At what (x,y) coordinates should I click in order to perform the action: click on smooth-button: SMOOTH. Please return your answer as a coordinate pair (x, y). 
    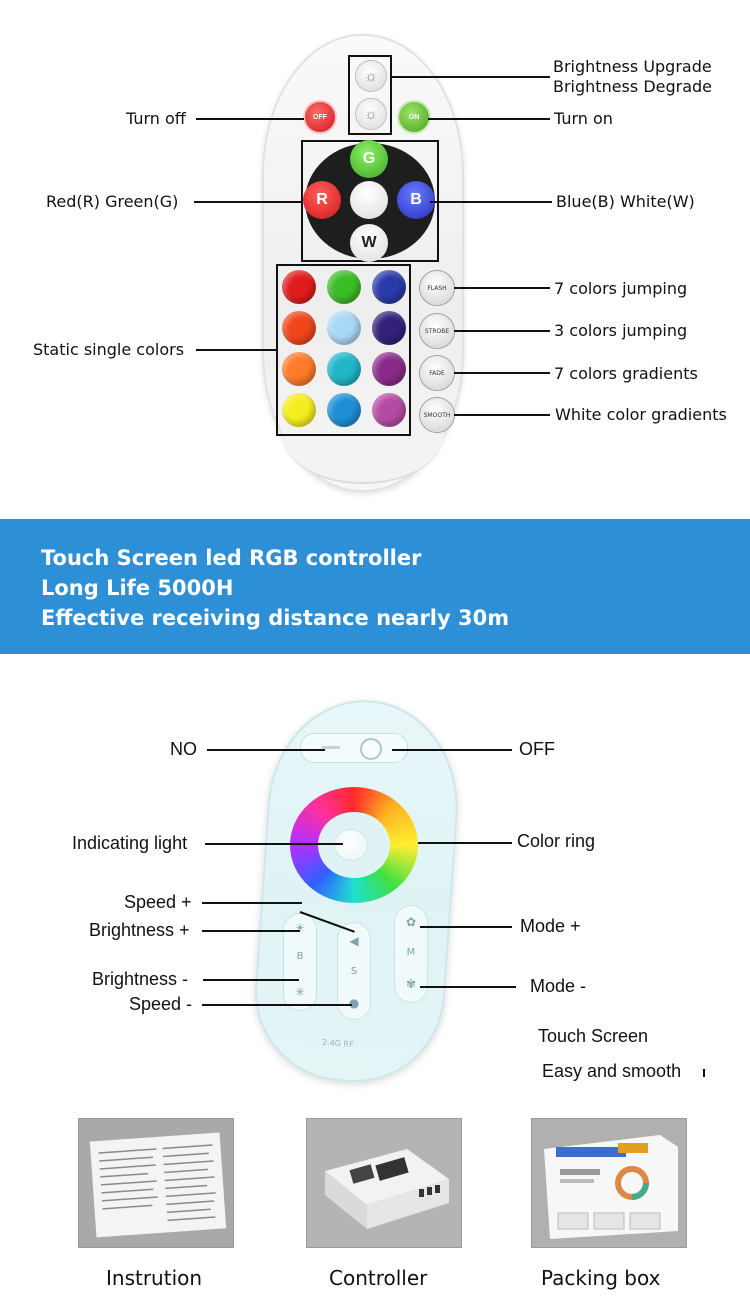
    Looking at the image, I should click on (437, 415).